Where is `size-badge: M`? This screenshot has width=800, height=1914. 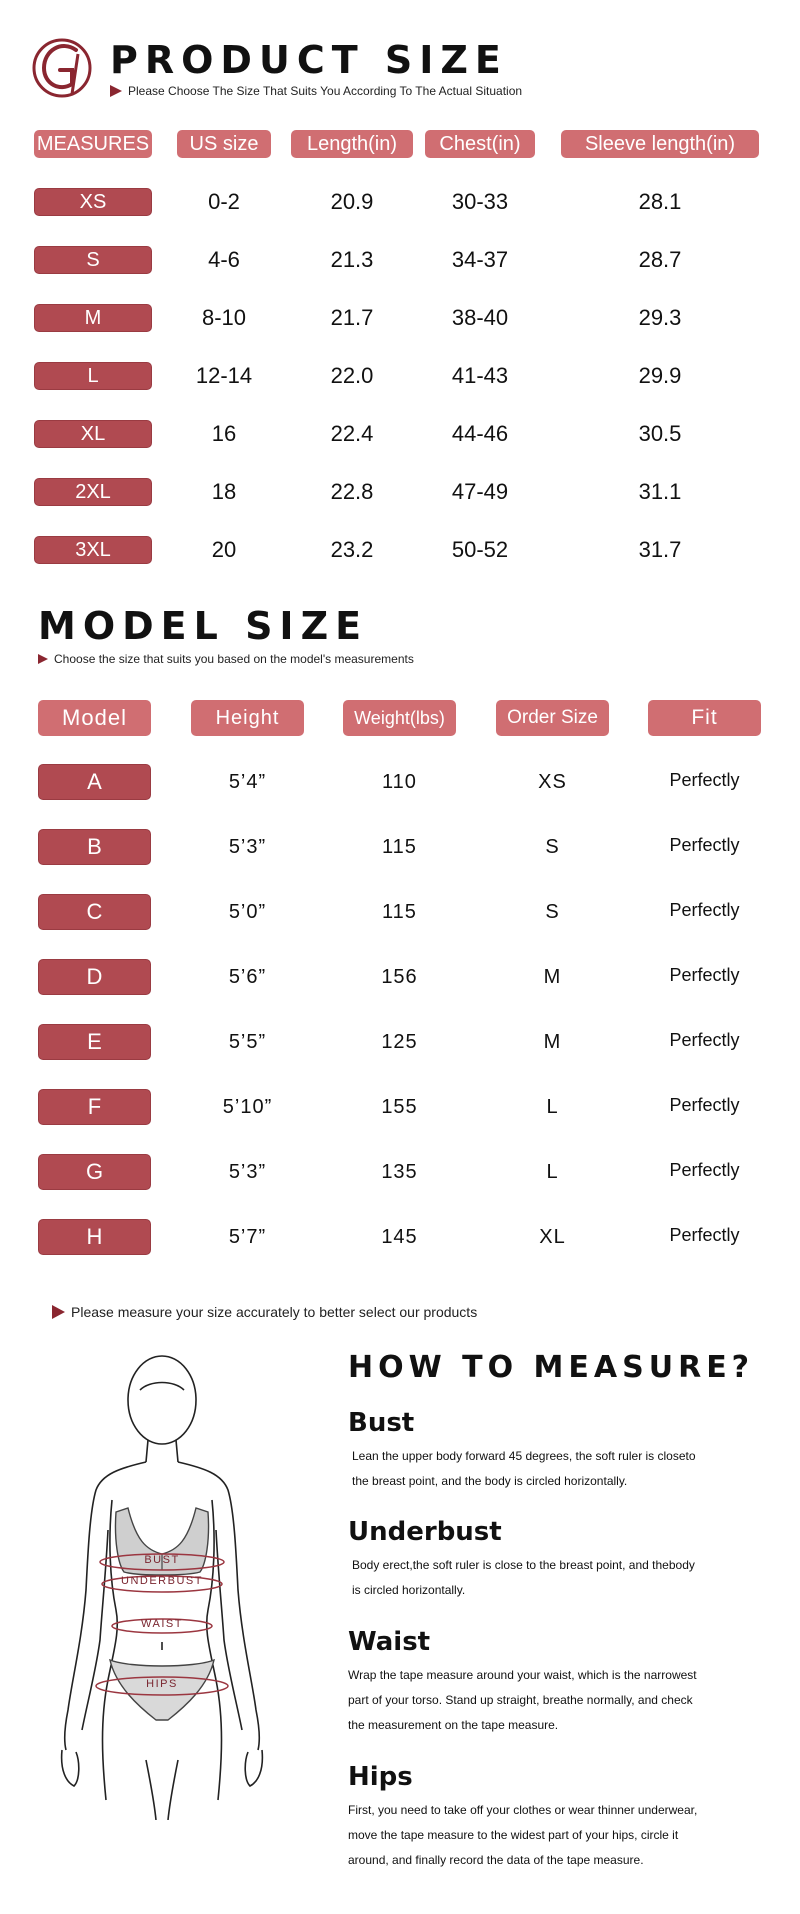 size-badge: M is located at coordinates (93, 318).